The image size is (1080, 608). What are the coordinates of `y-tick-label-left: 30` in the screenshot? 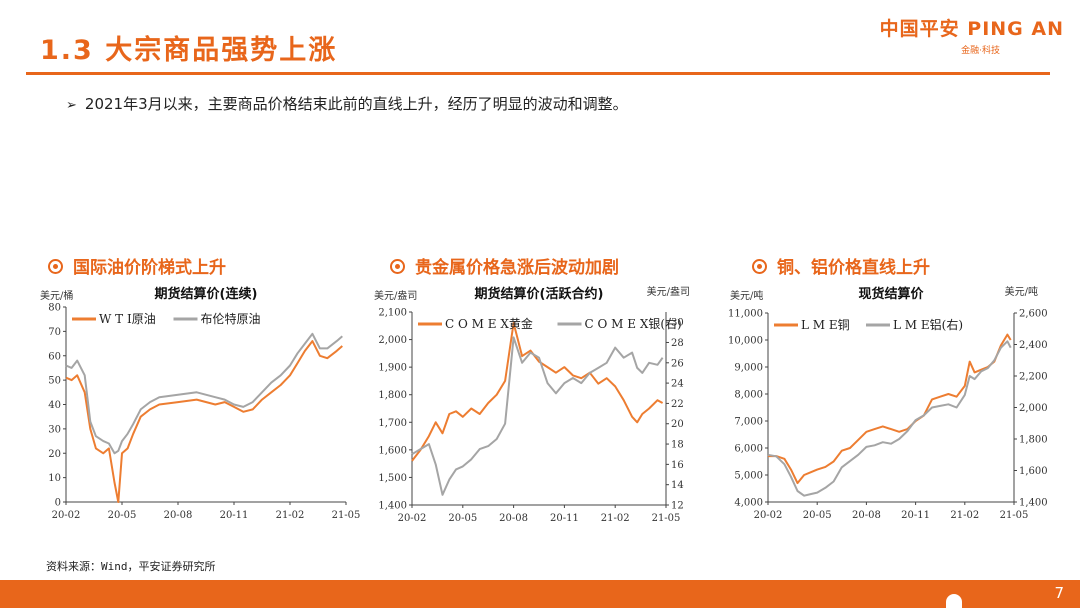 It's located at (54, 429).